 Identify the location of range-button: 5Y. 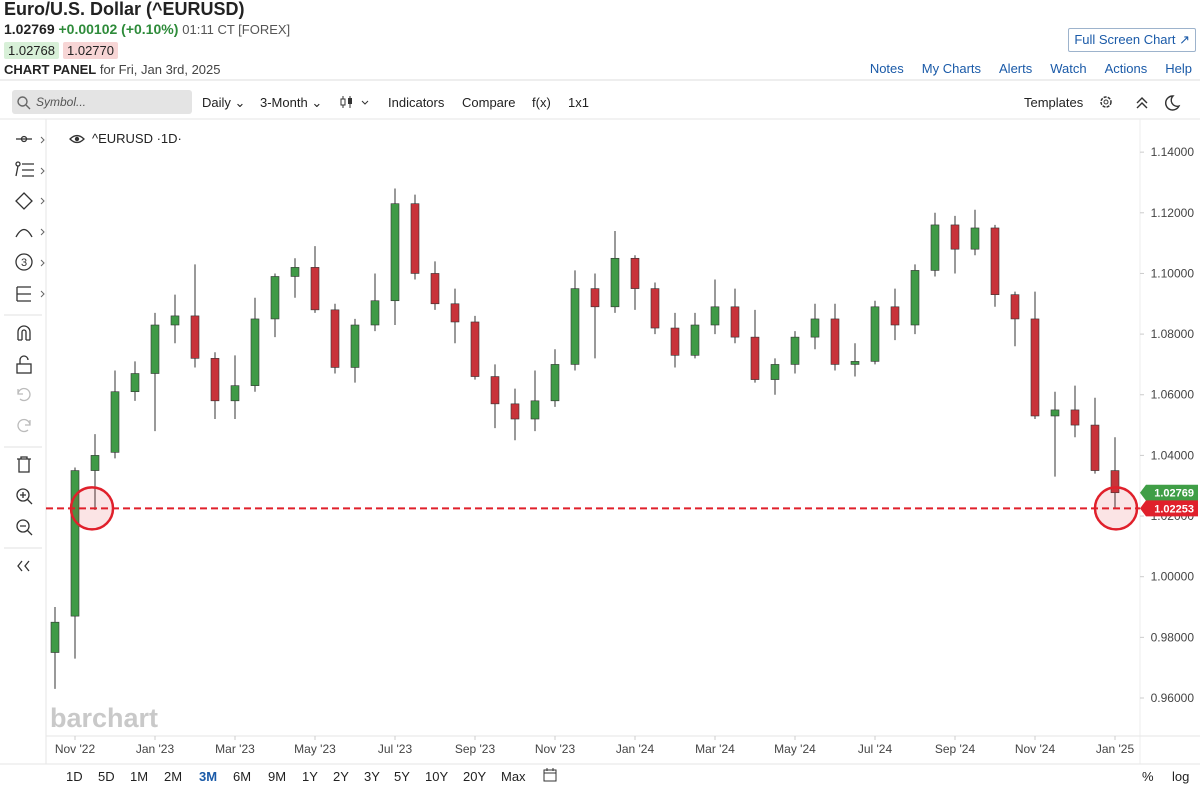
(402, 776).